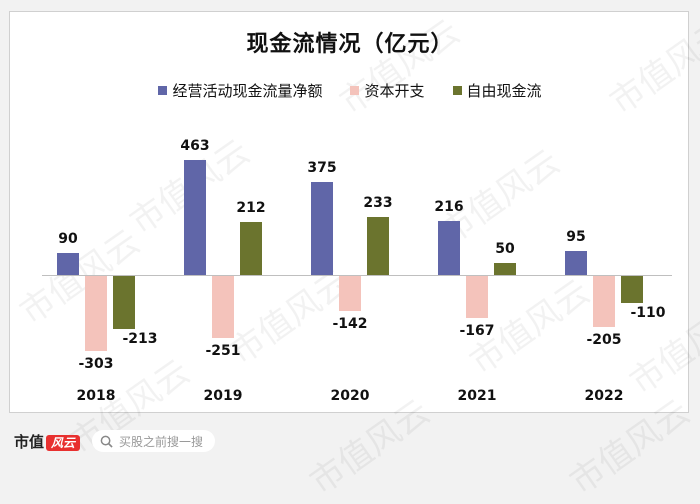 Image resolution: width=700 pixels, height=504 pixels. I want to click on footer: 市值 风云 买股之前搜一搜, so click(115, 441).